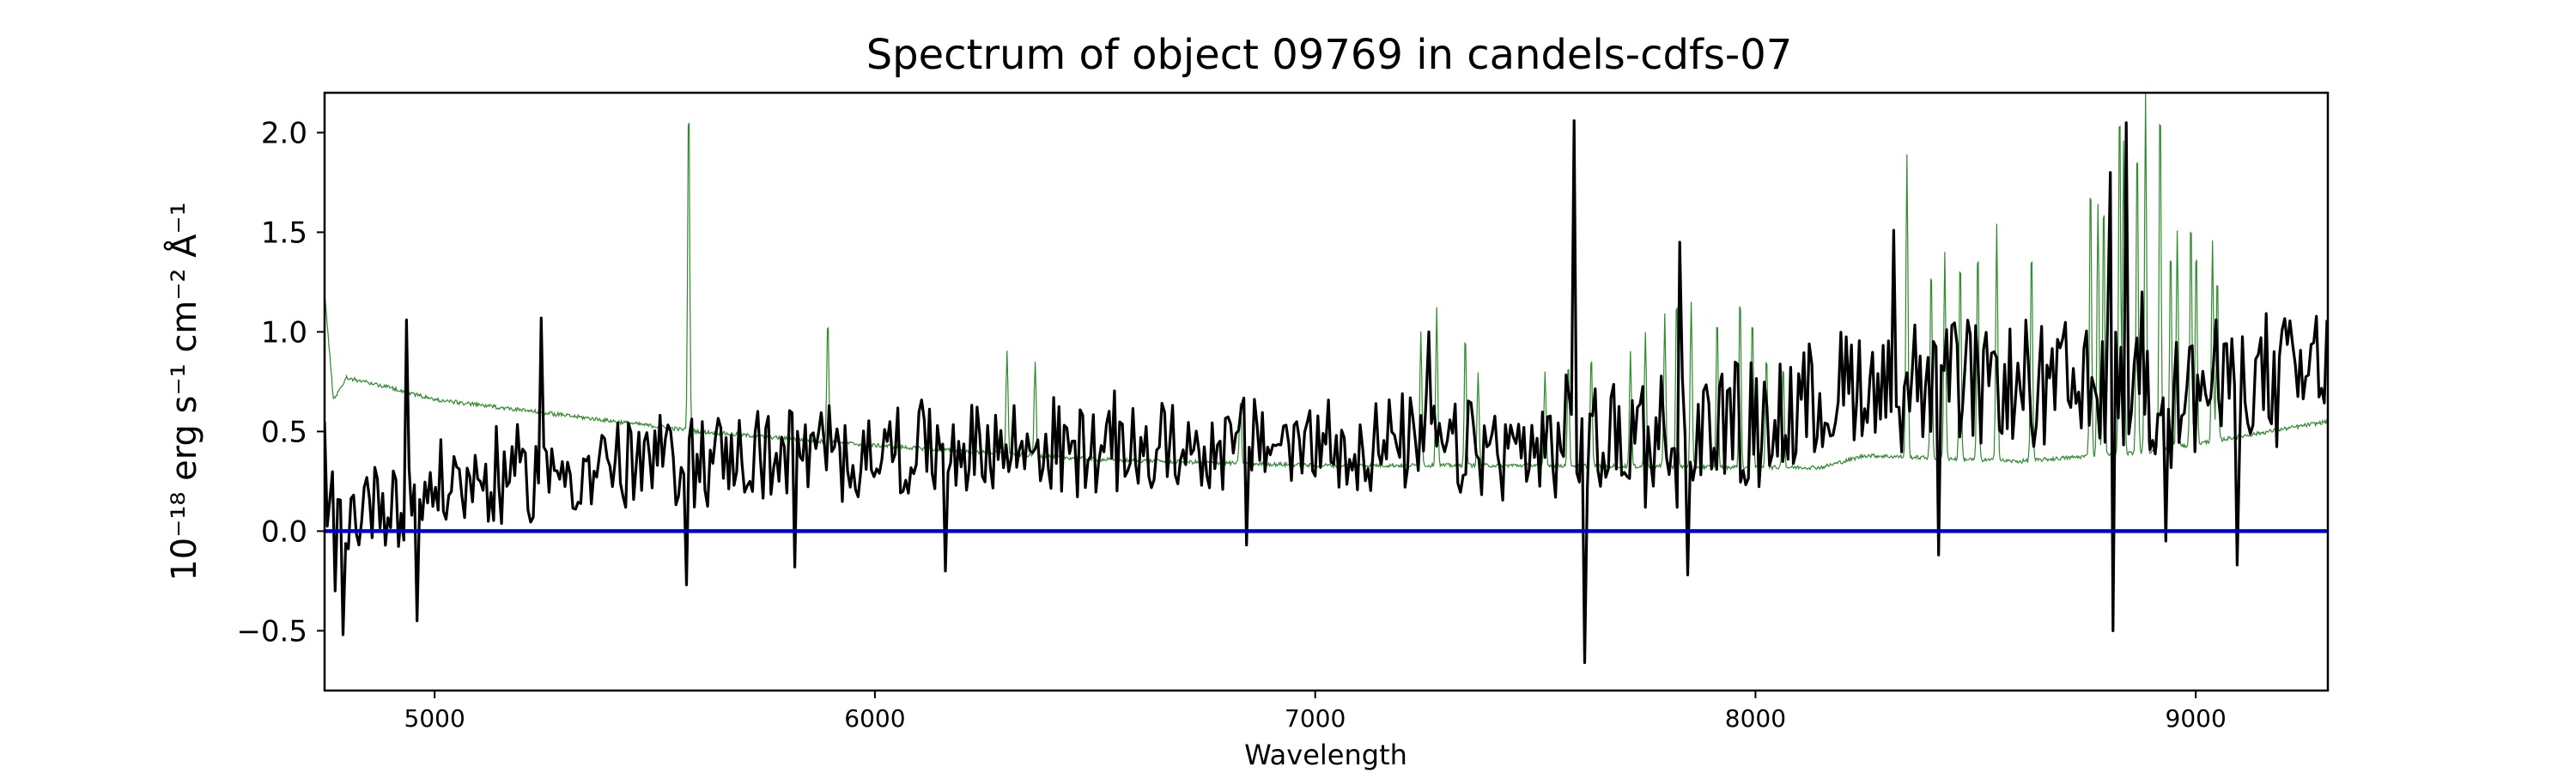  Describe the element at coordinates (284, 332) in the screenshot. I see `y-tick-label: 1.0` at that location.